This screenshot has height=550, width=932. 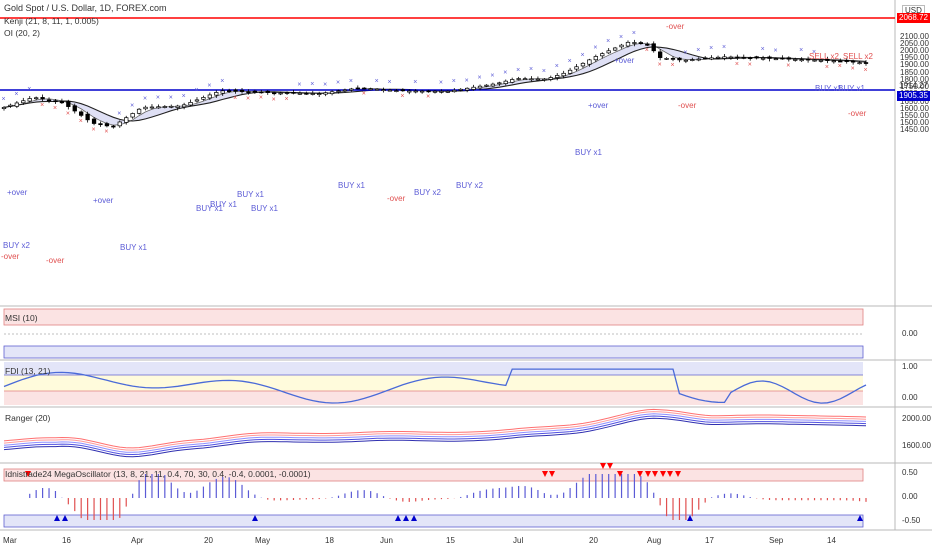 I want to click on kenji-legend: Kenji (21, 8, 11, 1, 0.005), so click(x=51, y=21).